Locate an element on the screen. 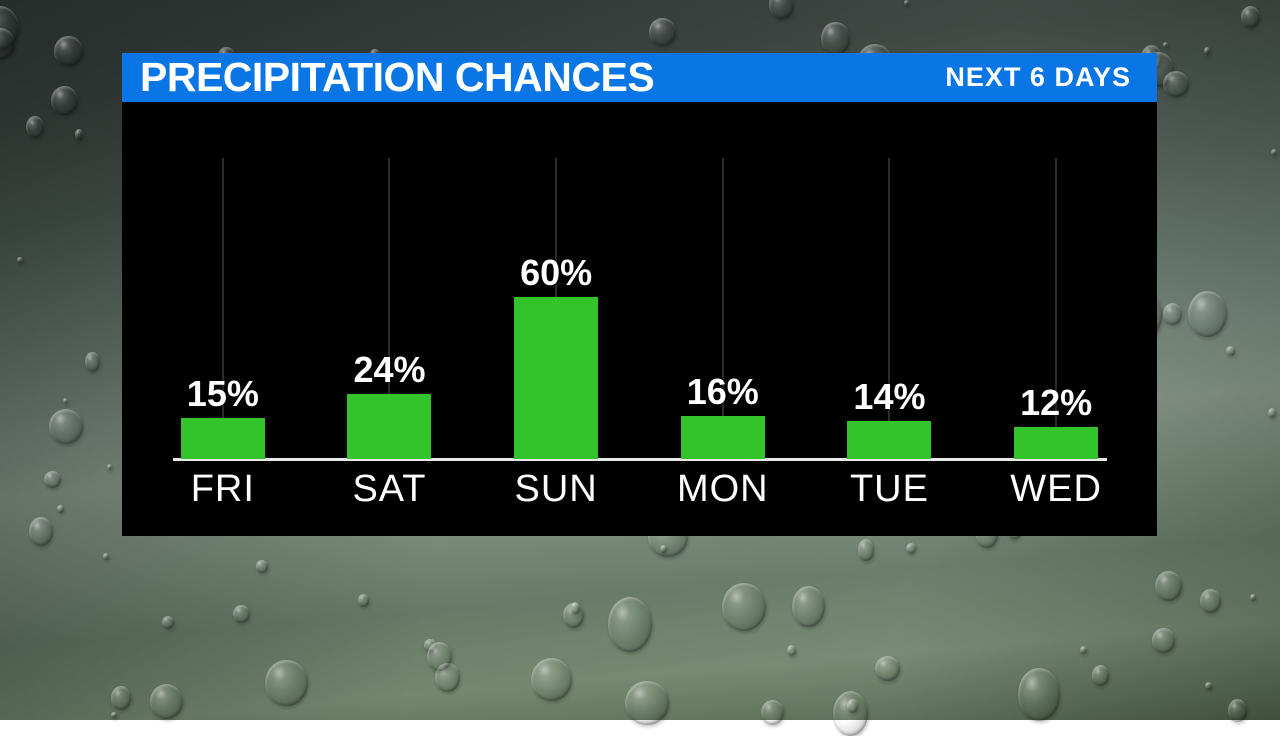 This screenshot has width=1280, height=736. chart-column: 15% FRI is located at coordinates (223, 319).